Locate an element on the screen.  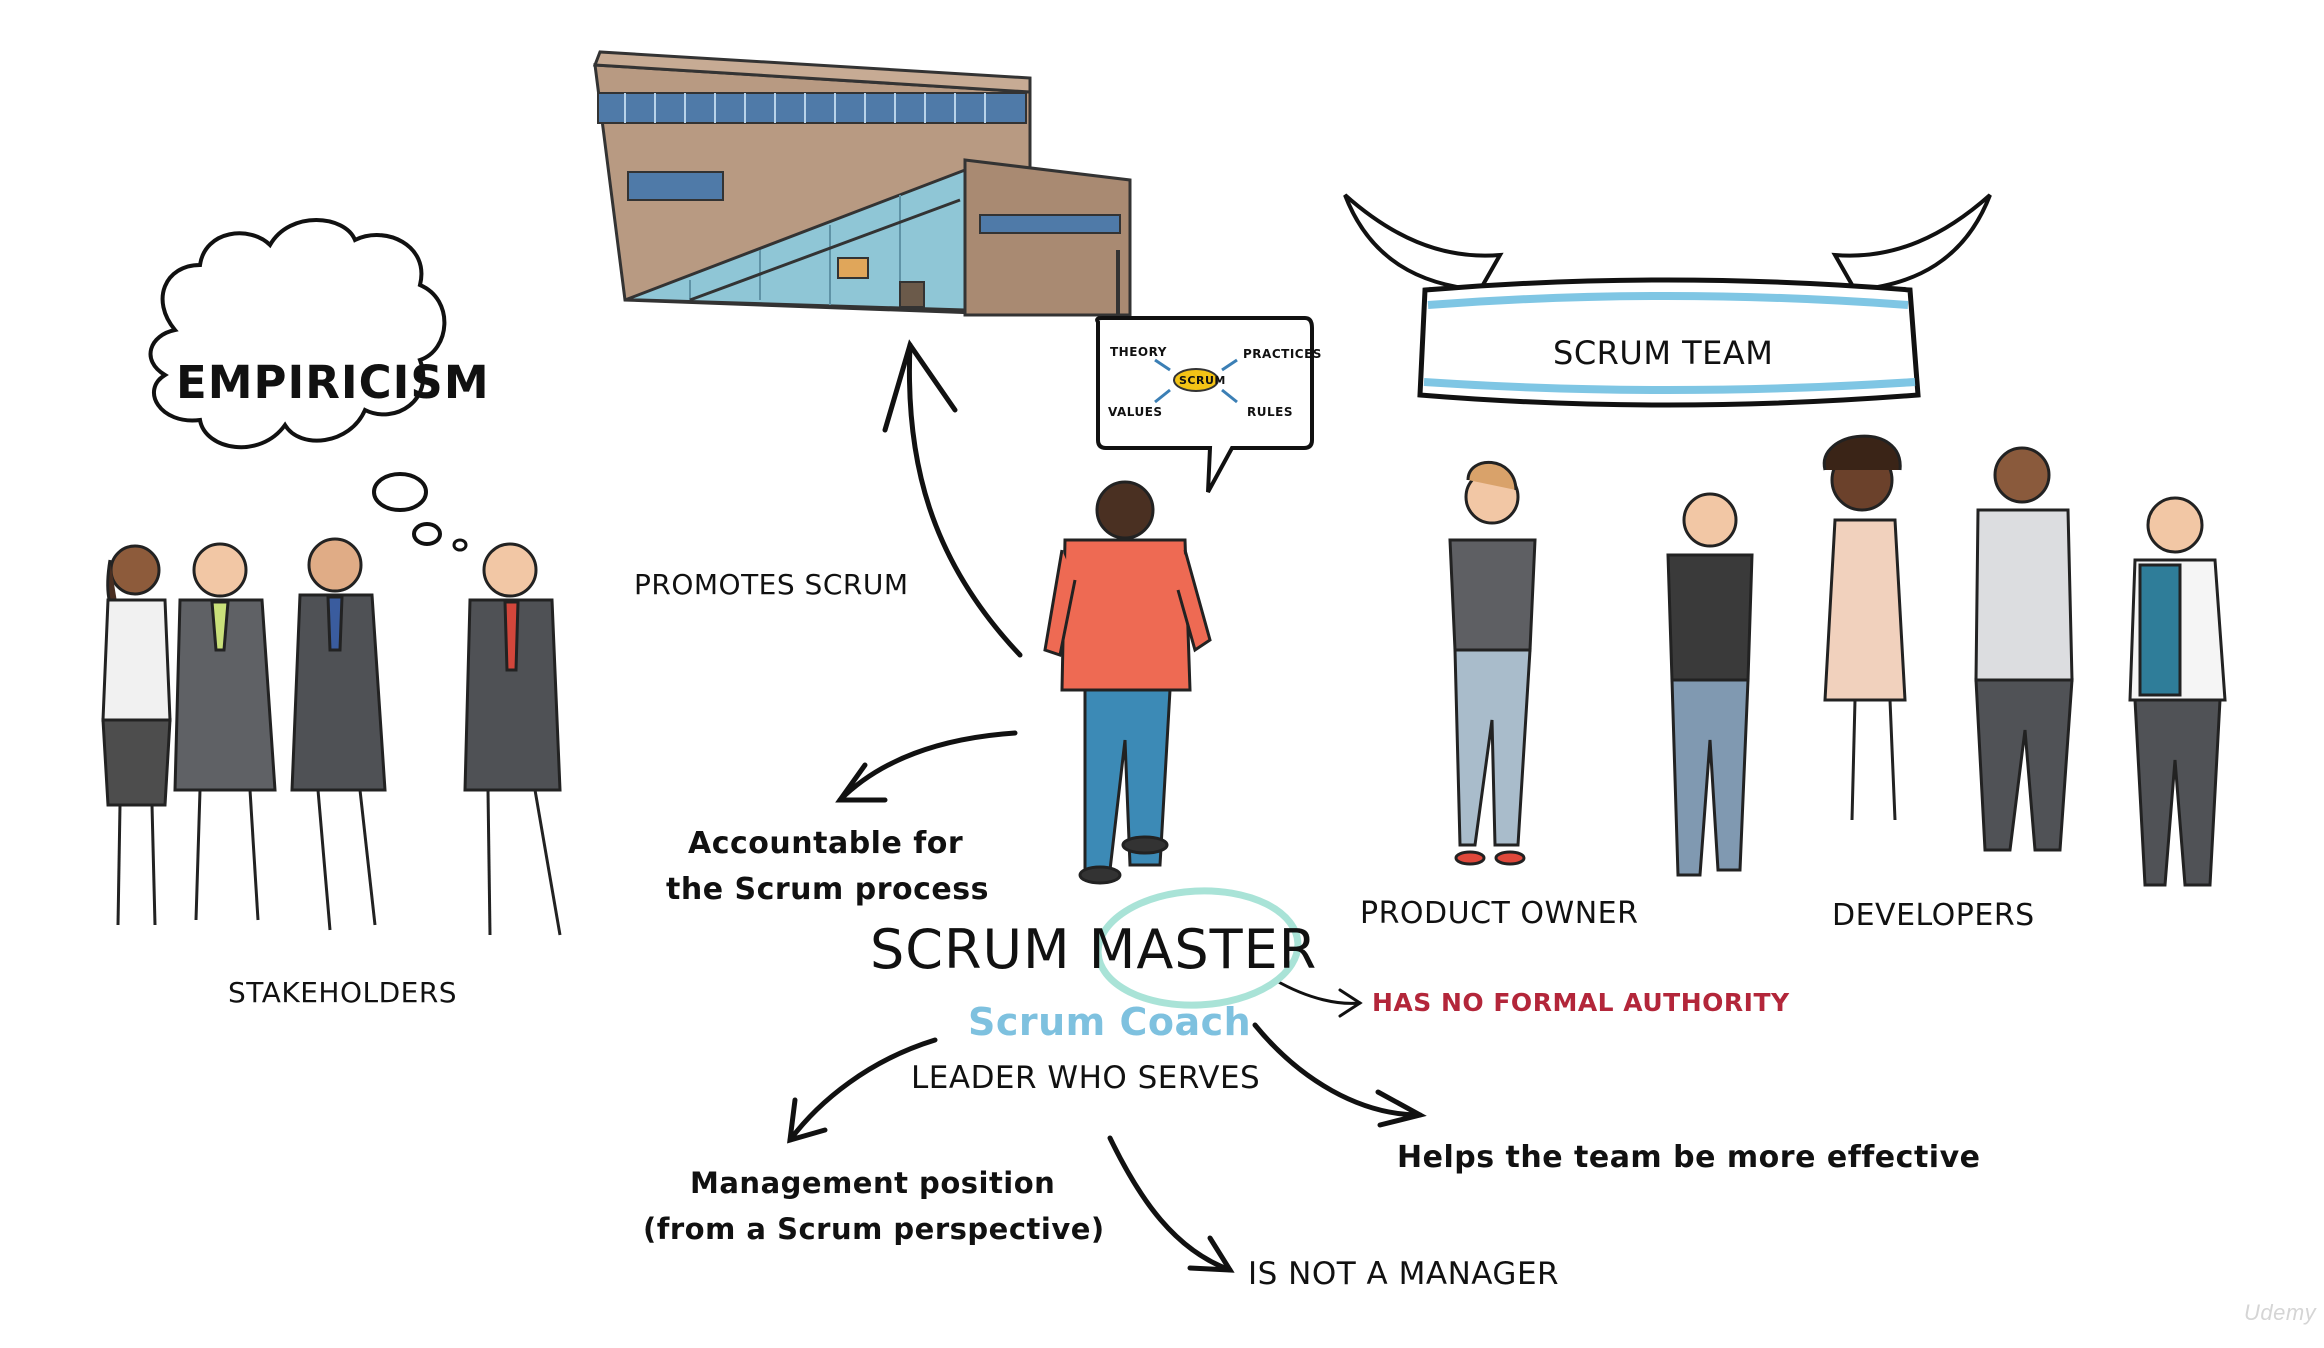
scrum-team-label: SCRUM TEAM is located at coordinates (1663, 353).